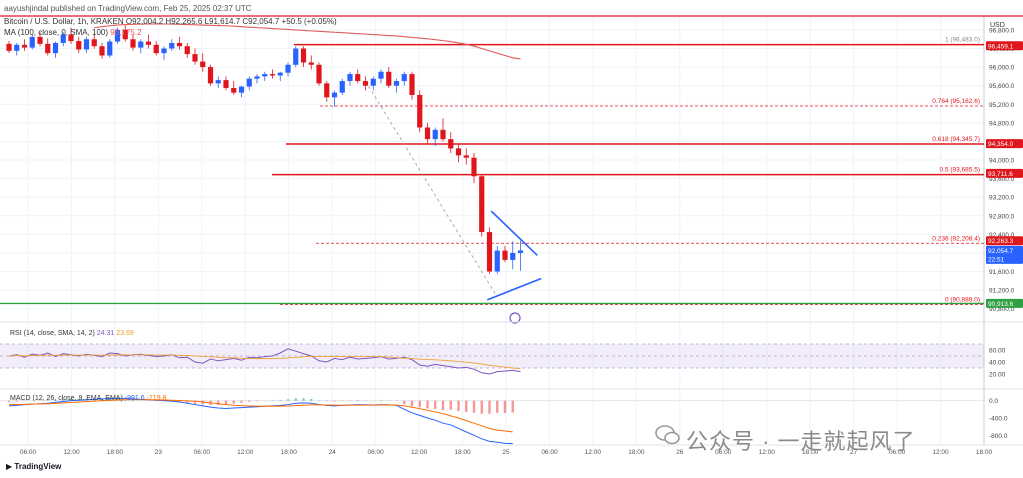 The image size is (1023, 478). Describe the element at coordinates (264, 362) in the screenshot. I see `rsi-ma-line` at that location.